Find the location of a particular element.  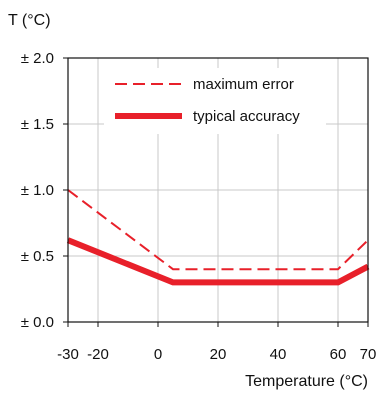

x-tick-label: 70 is located at coordinates (368, 354).